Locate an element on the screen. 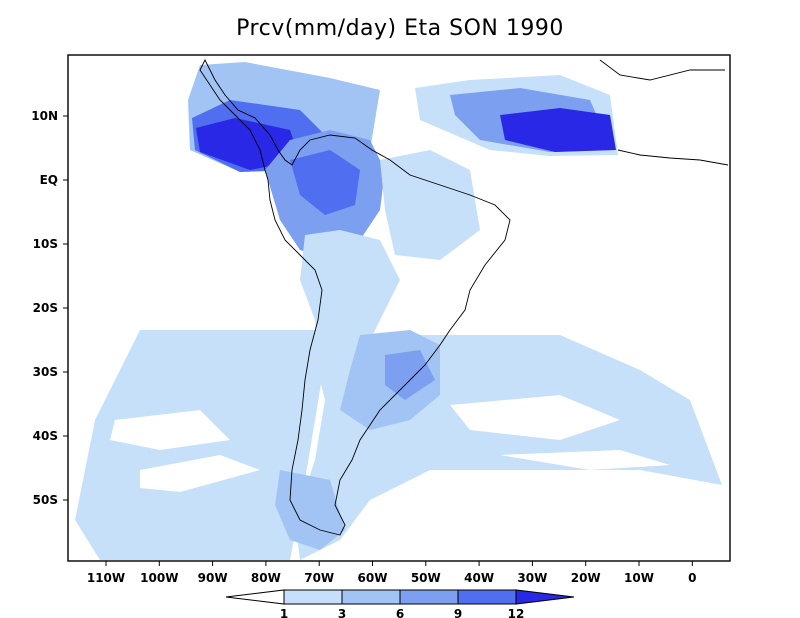 The image size is (800, 618). longitude-axis: 110W 100W 90W 80W 70W 60W 50W 40W 30W 20W 10W 0 is located at coordinates (391, 573).